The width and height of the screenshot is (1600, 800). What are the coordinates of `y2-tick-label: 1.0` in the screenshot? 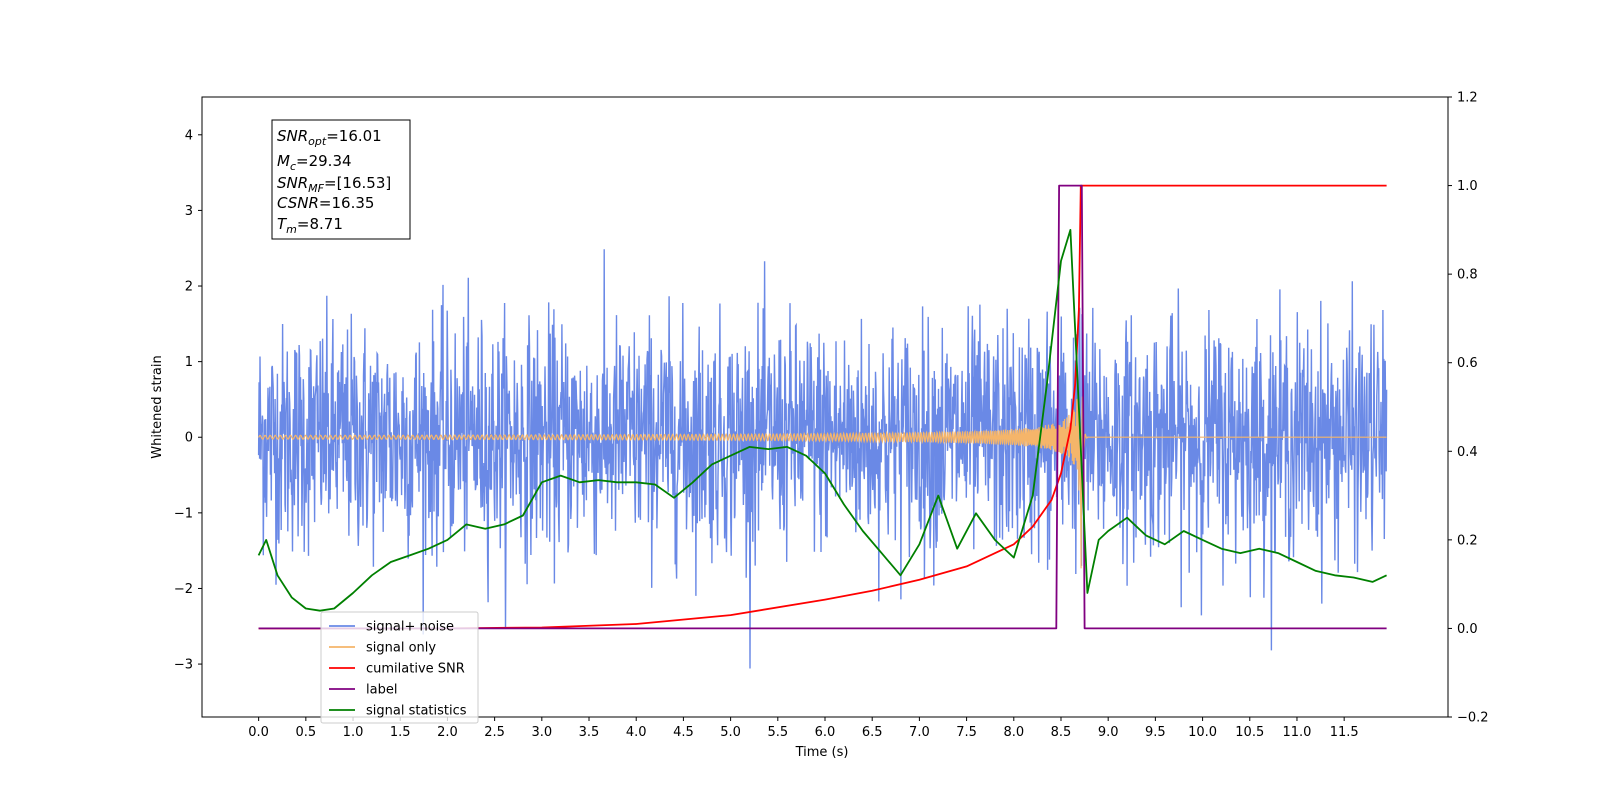 It's located at (1467, 186).